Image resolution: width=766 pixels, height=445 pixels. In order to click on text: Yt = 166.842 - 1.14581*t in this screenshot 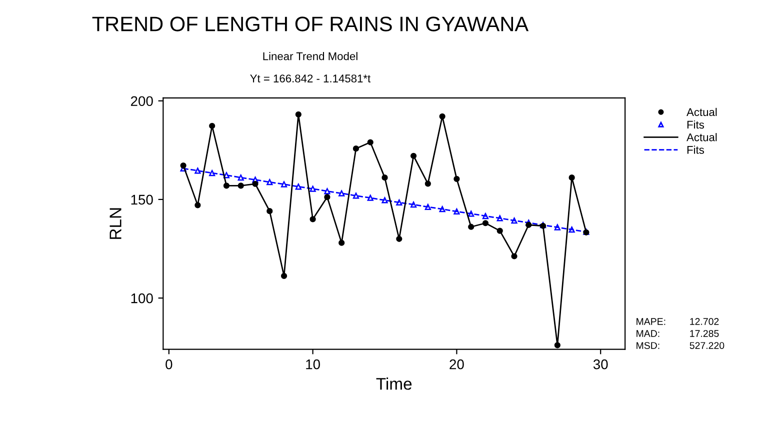, I will do `click(310, 78)`.